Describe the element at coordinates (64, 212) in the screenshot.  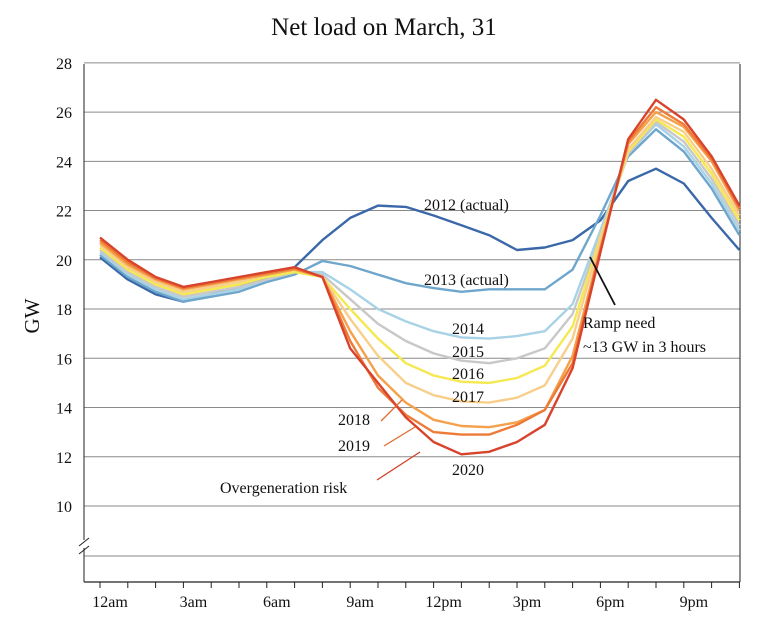
I see `y-tick-label: 22` at that location.